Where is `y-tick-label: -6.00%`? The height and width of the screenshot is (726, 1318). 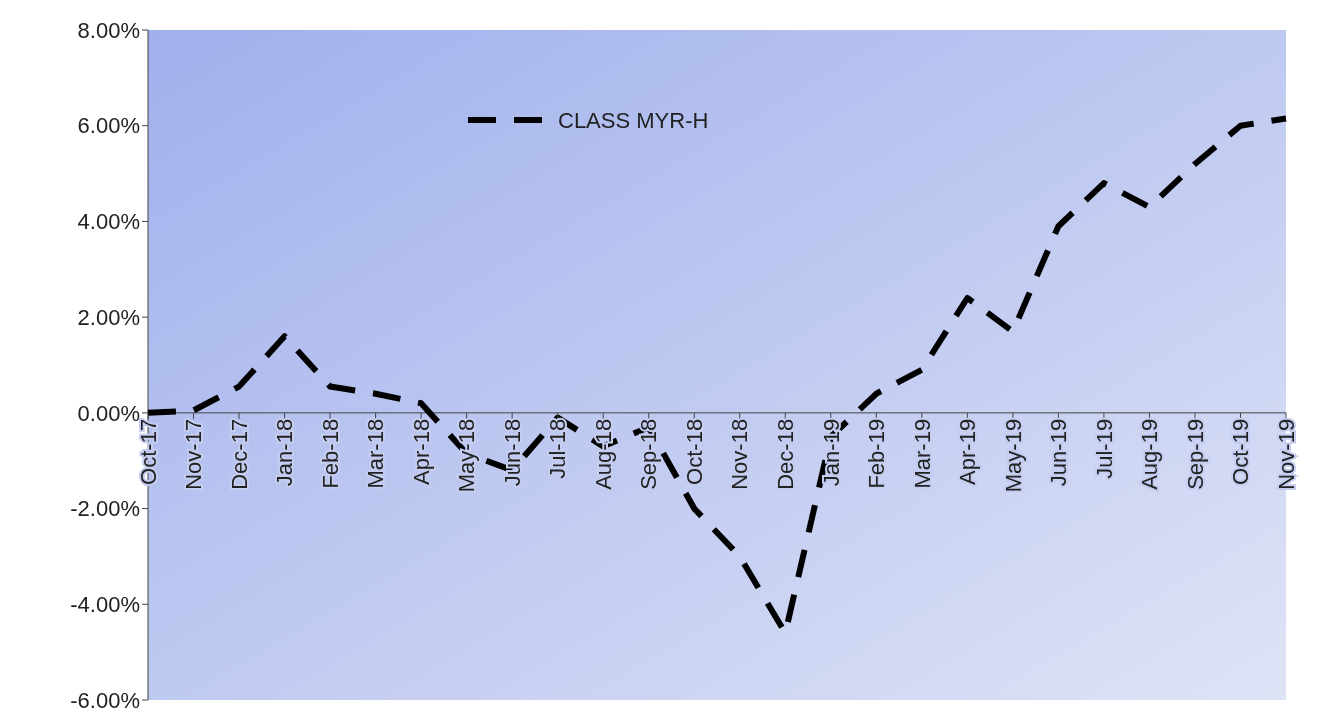
y-tick-label: -6.00% is located at coordinates (105, 700).